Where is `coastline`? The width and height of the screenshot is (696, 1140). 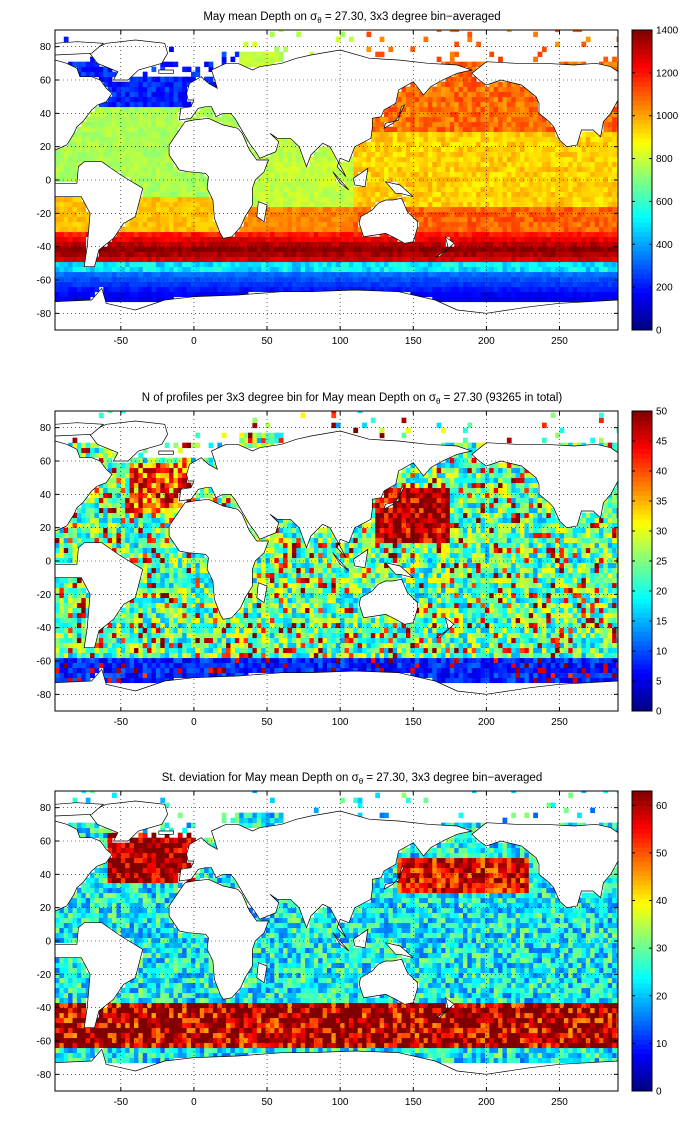 coastline is located at coordinates (80, 48).